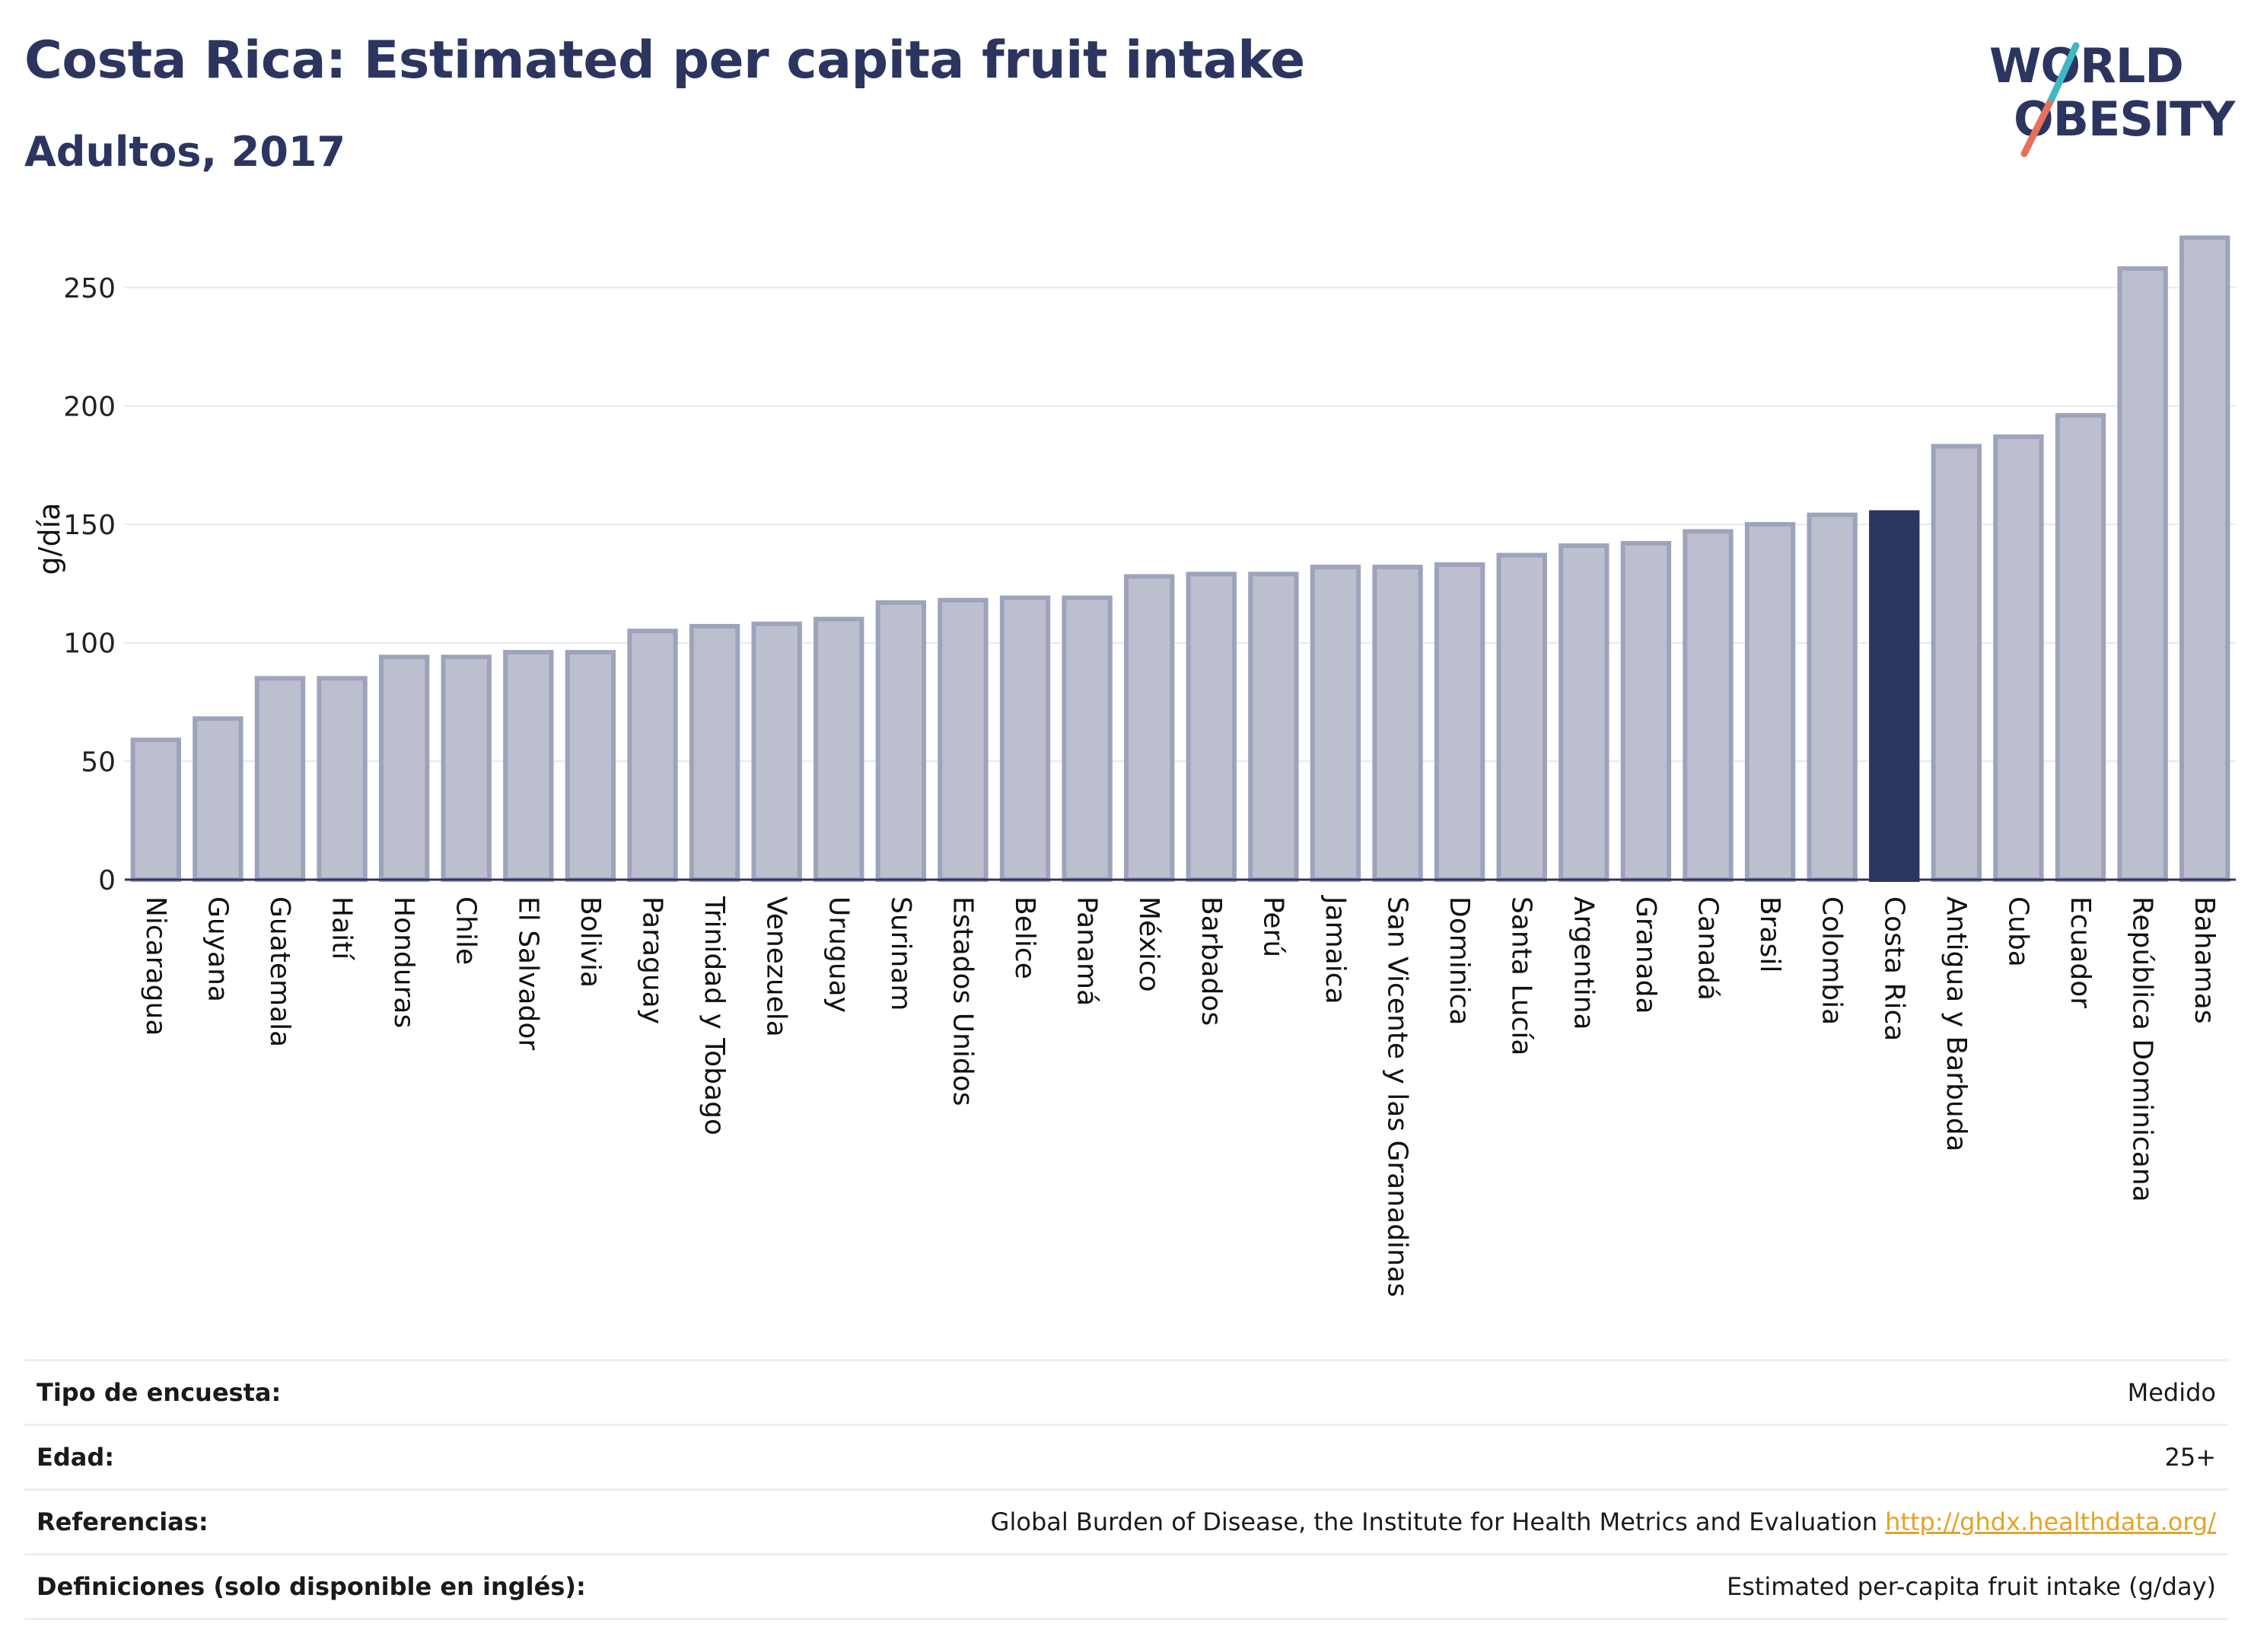 The height and width of the screenshot is (1652, 2251). I want to click on meta-key: Referencias:, so click(123, 1521).